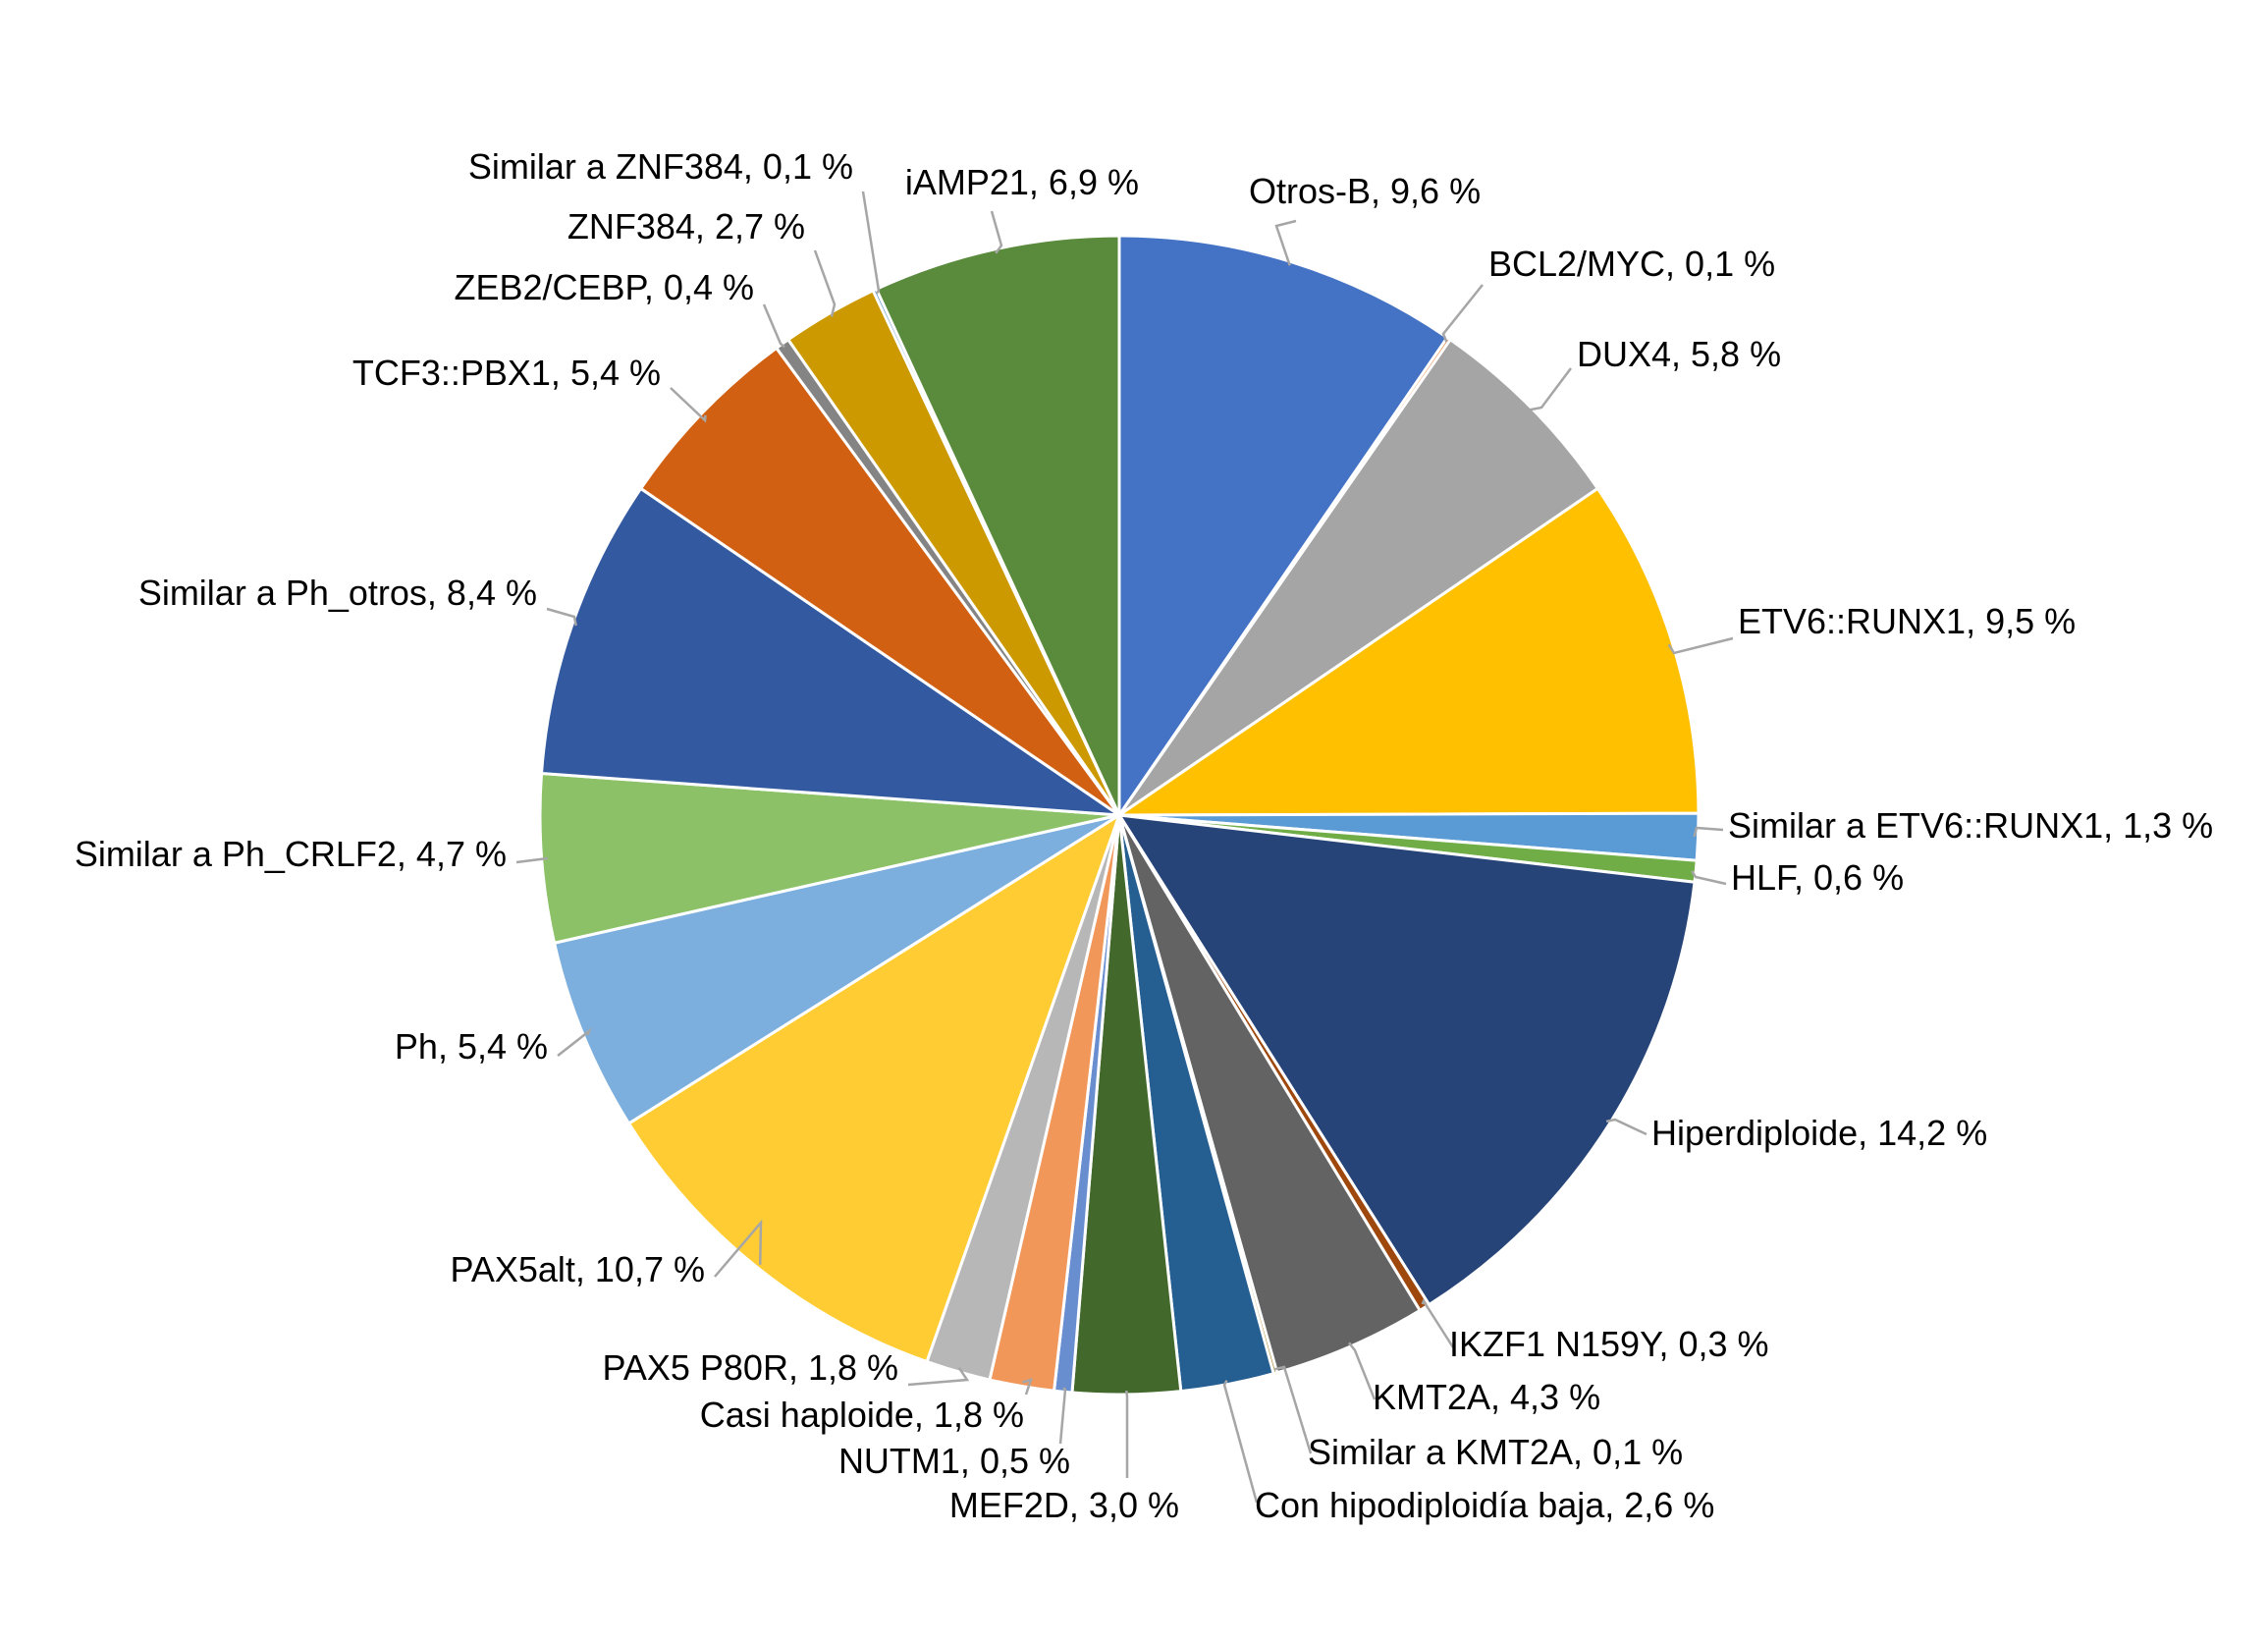 Image resolution: width=2268 pixels, height=1643 pixels. What do you see at coordinates (862, 1415) in the screenshot?
I see `data-label: Casi haploide, 1,8 %` at bounding box center [862, 1415].